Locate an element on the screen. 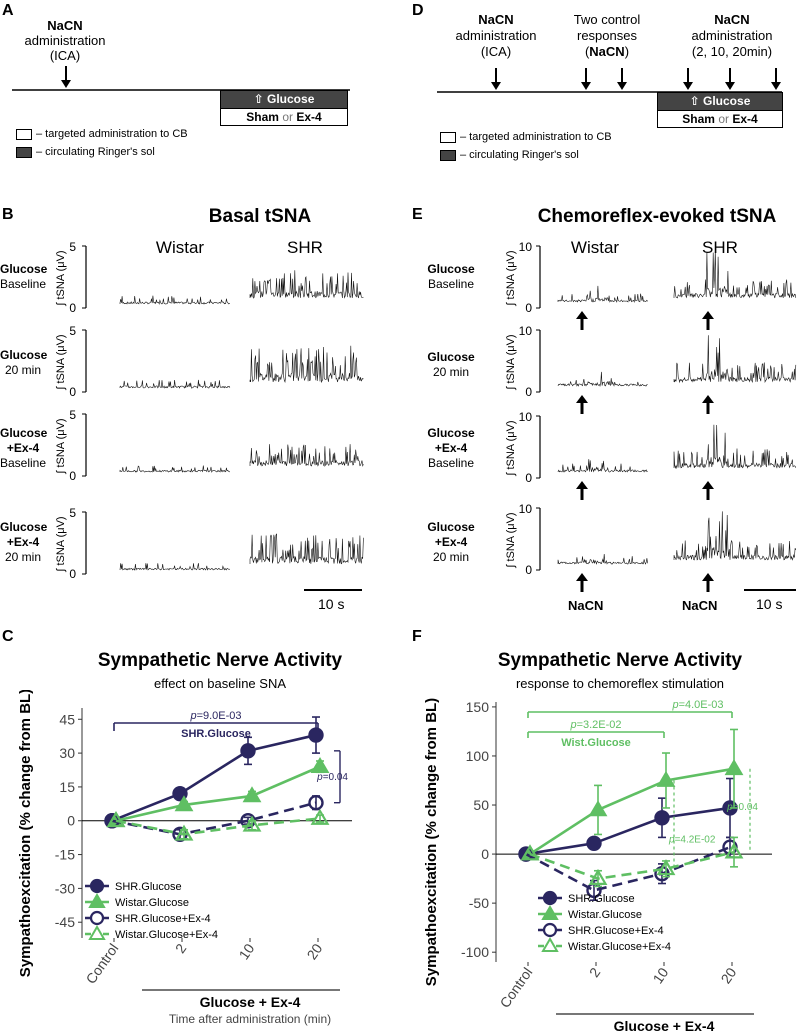 Image resolution: width=800 pixels, height=1032 pixels. chart-c-series-1-line is located at coordinates (218, 794).